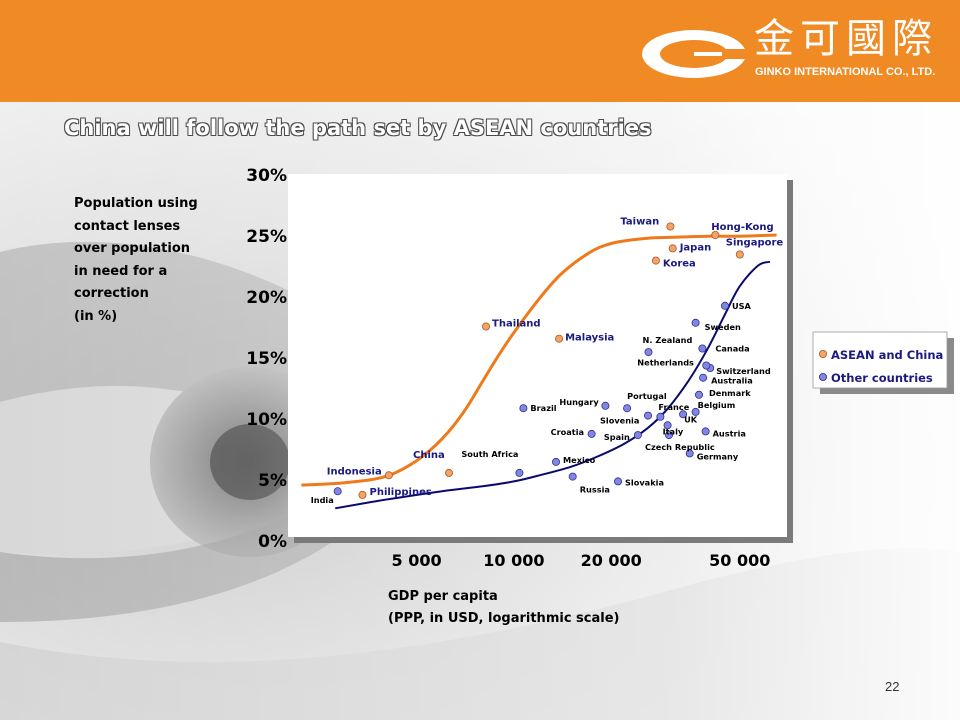 The image size is (960, 720). What do you see at coordinates (672, 248) in the screenshot?
I see `data-point-japan` at bounding box center [672, 248].